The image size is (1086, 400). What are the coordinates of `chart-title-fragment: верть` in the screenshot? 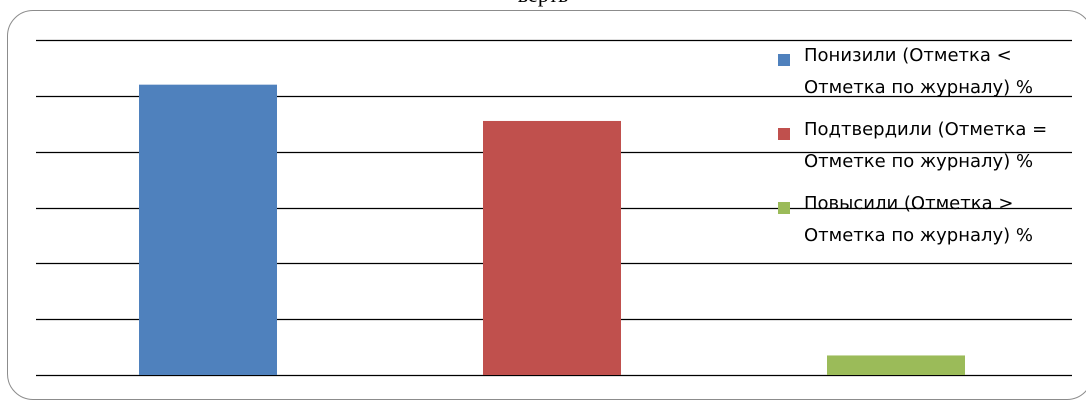 It's located at (543, 4).